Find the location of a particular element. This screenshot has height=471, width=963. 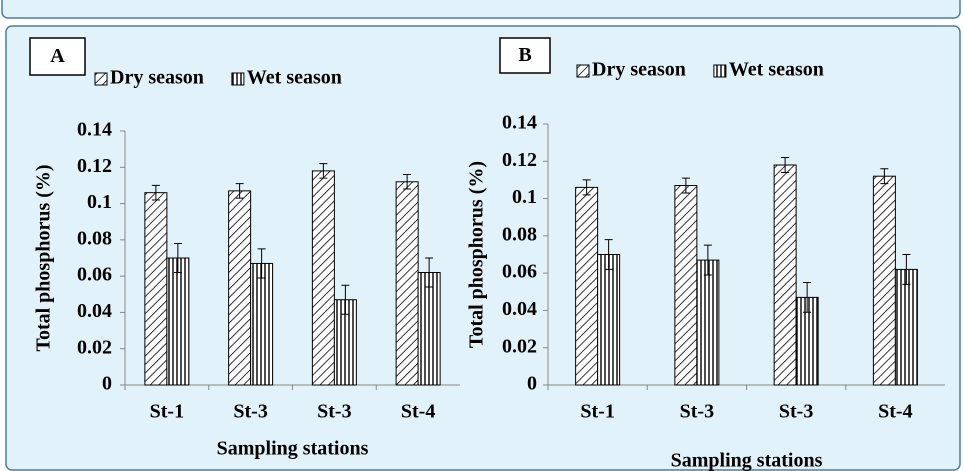

panel-label: B is located at coordinates (524, 55).